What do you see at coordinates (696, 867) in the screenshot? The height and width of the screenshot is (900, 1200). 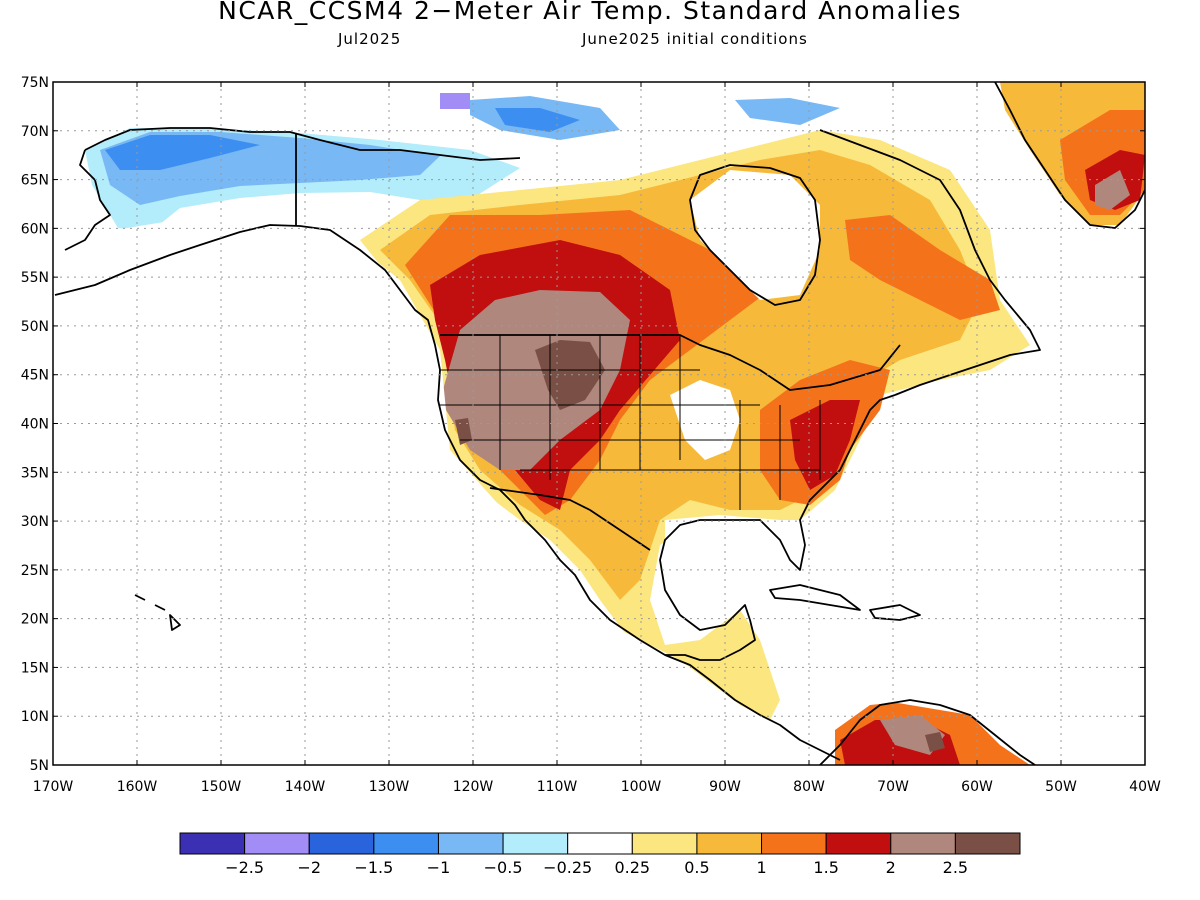 I see `colorbar-label: 0.5` at bounding box center [696, 867].